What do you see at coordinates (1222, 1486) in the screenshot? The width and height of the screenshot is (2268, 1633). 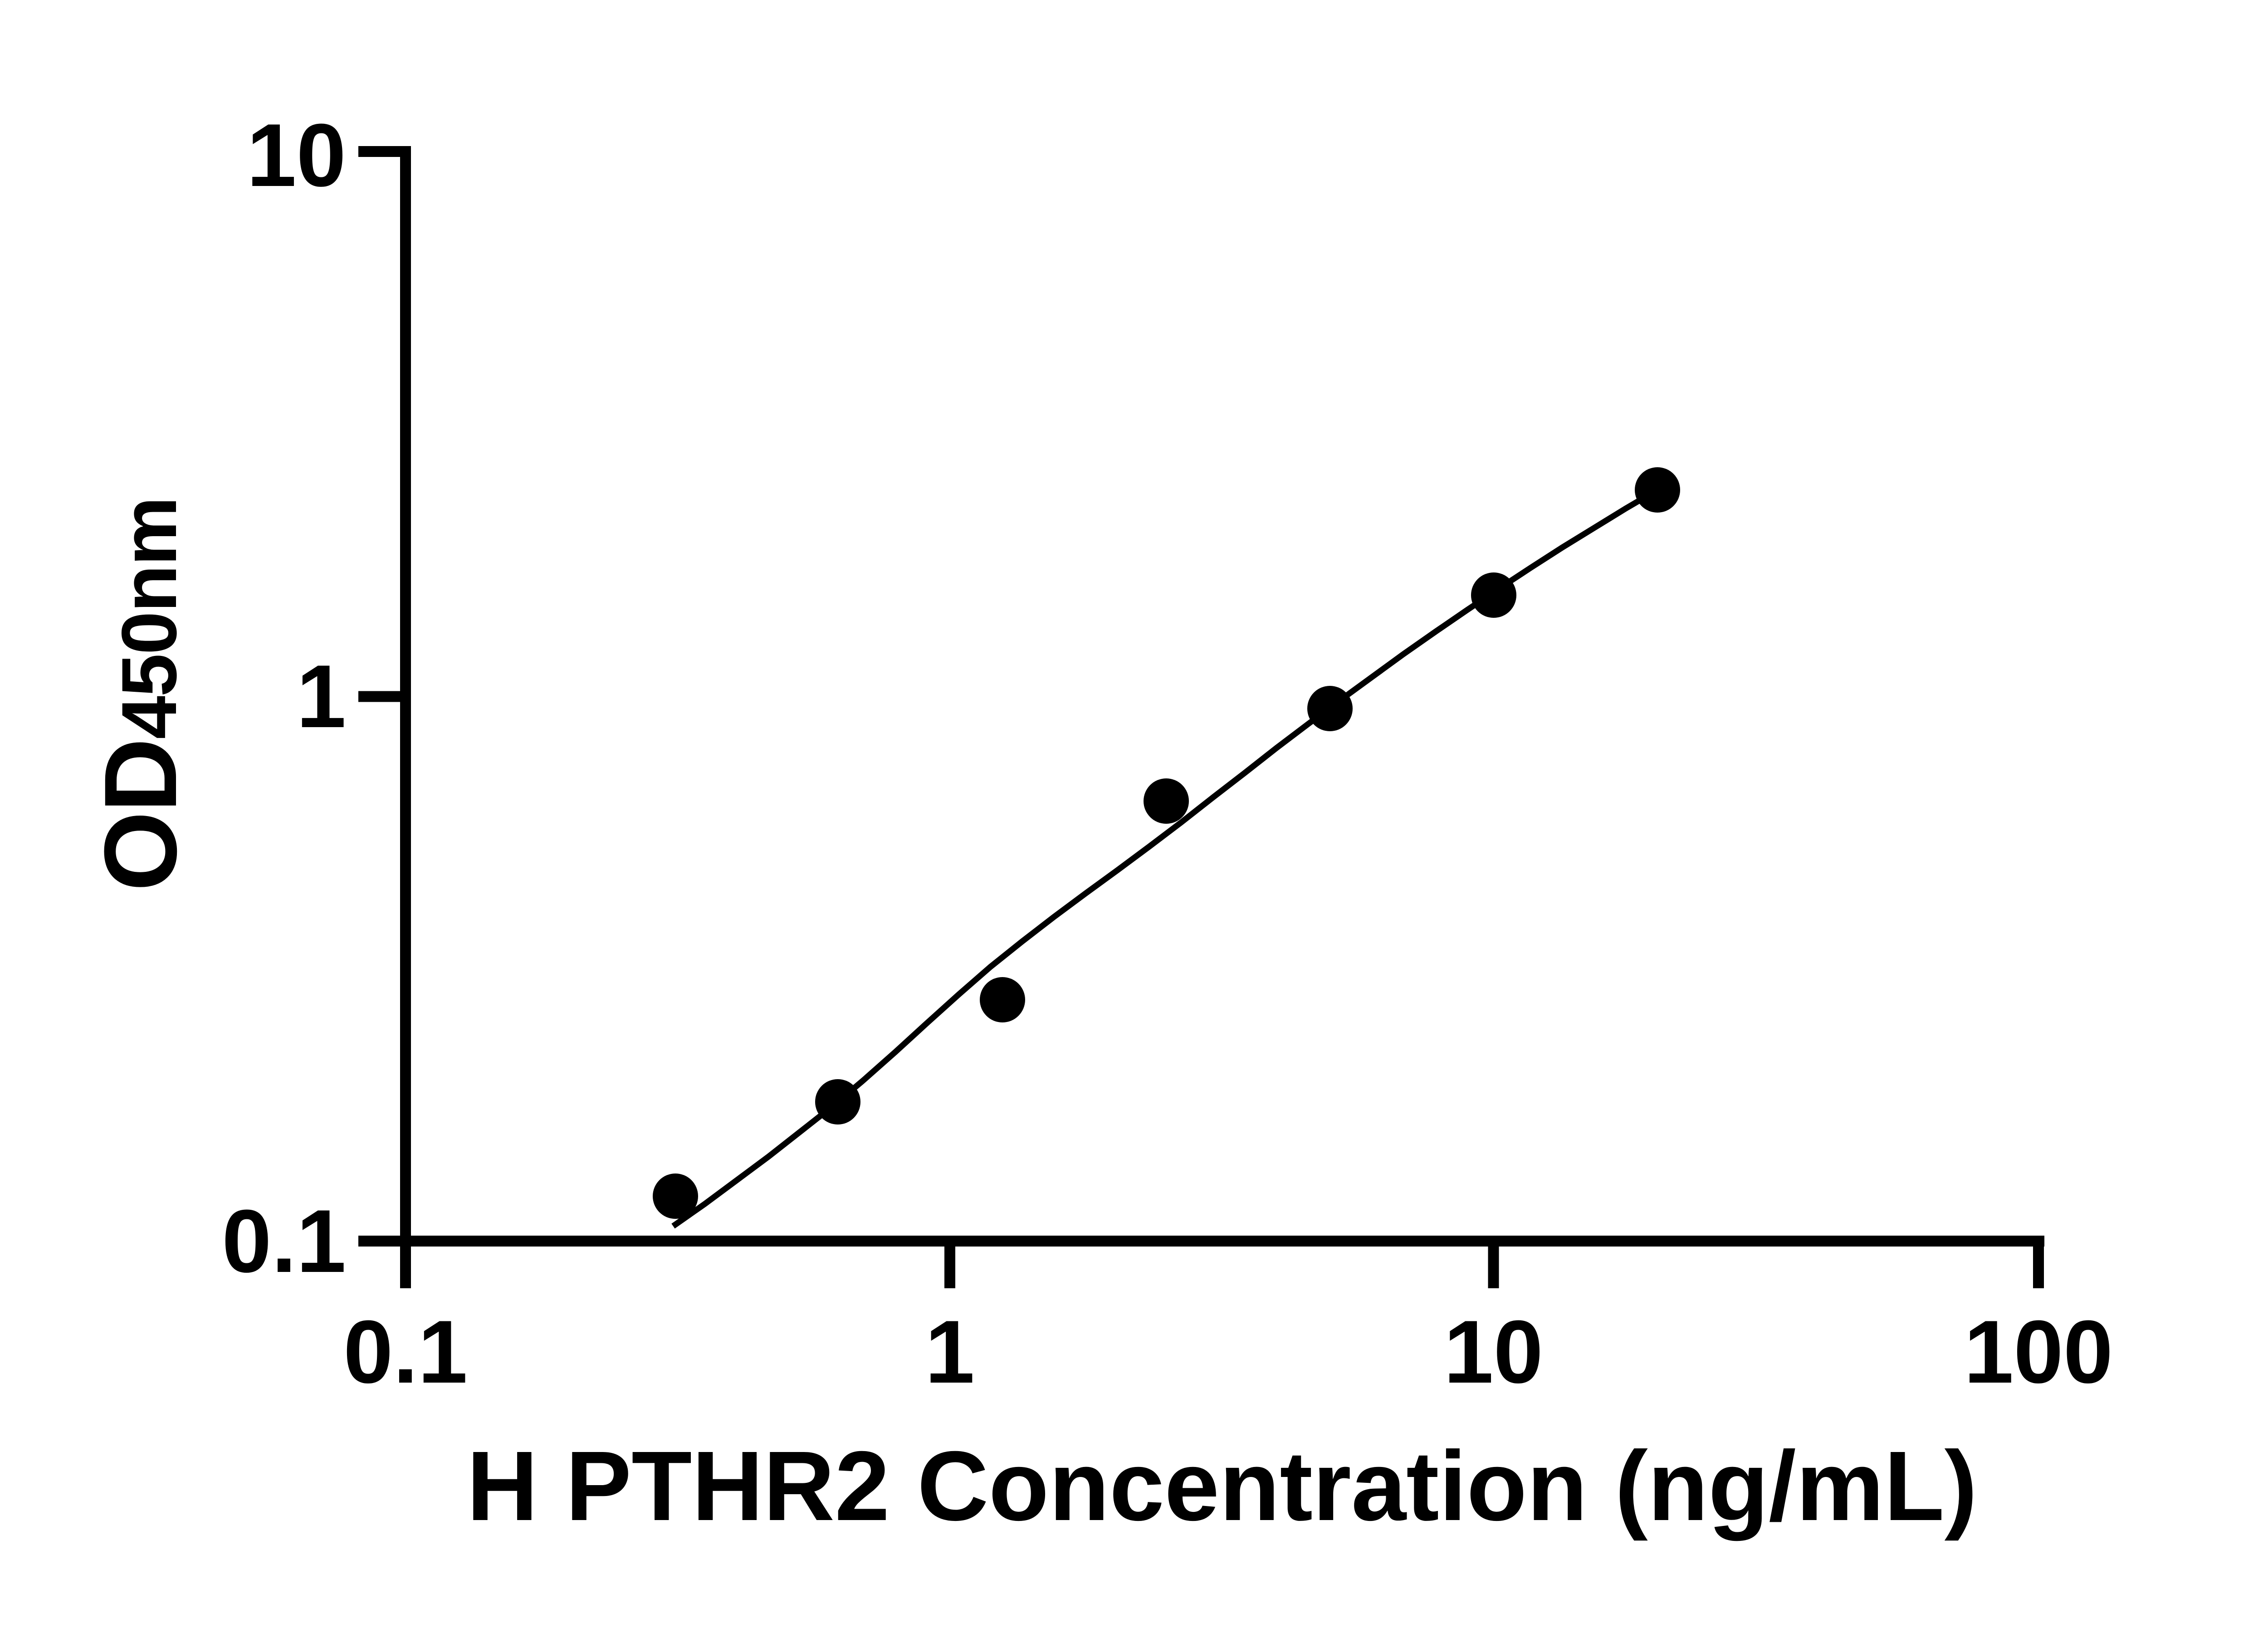 I see `svg-text: H PTHR2 Concentration (ng/mL)` at bounding box center [1222, 1486].